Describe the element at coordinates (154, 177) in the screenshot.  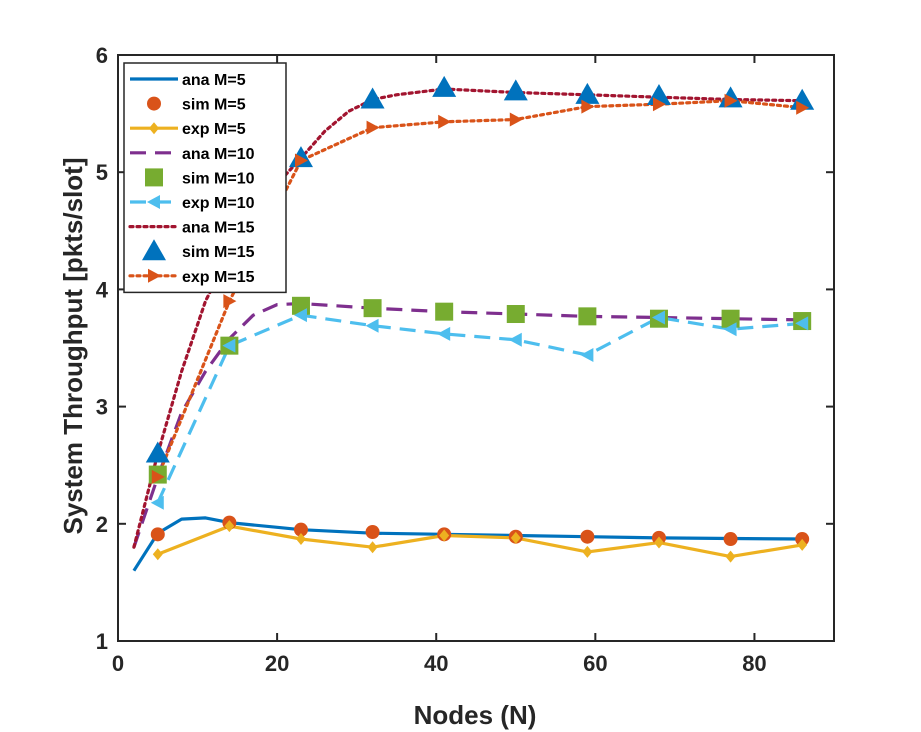
I see `legend-entry-5-marker` at that location.